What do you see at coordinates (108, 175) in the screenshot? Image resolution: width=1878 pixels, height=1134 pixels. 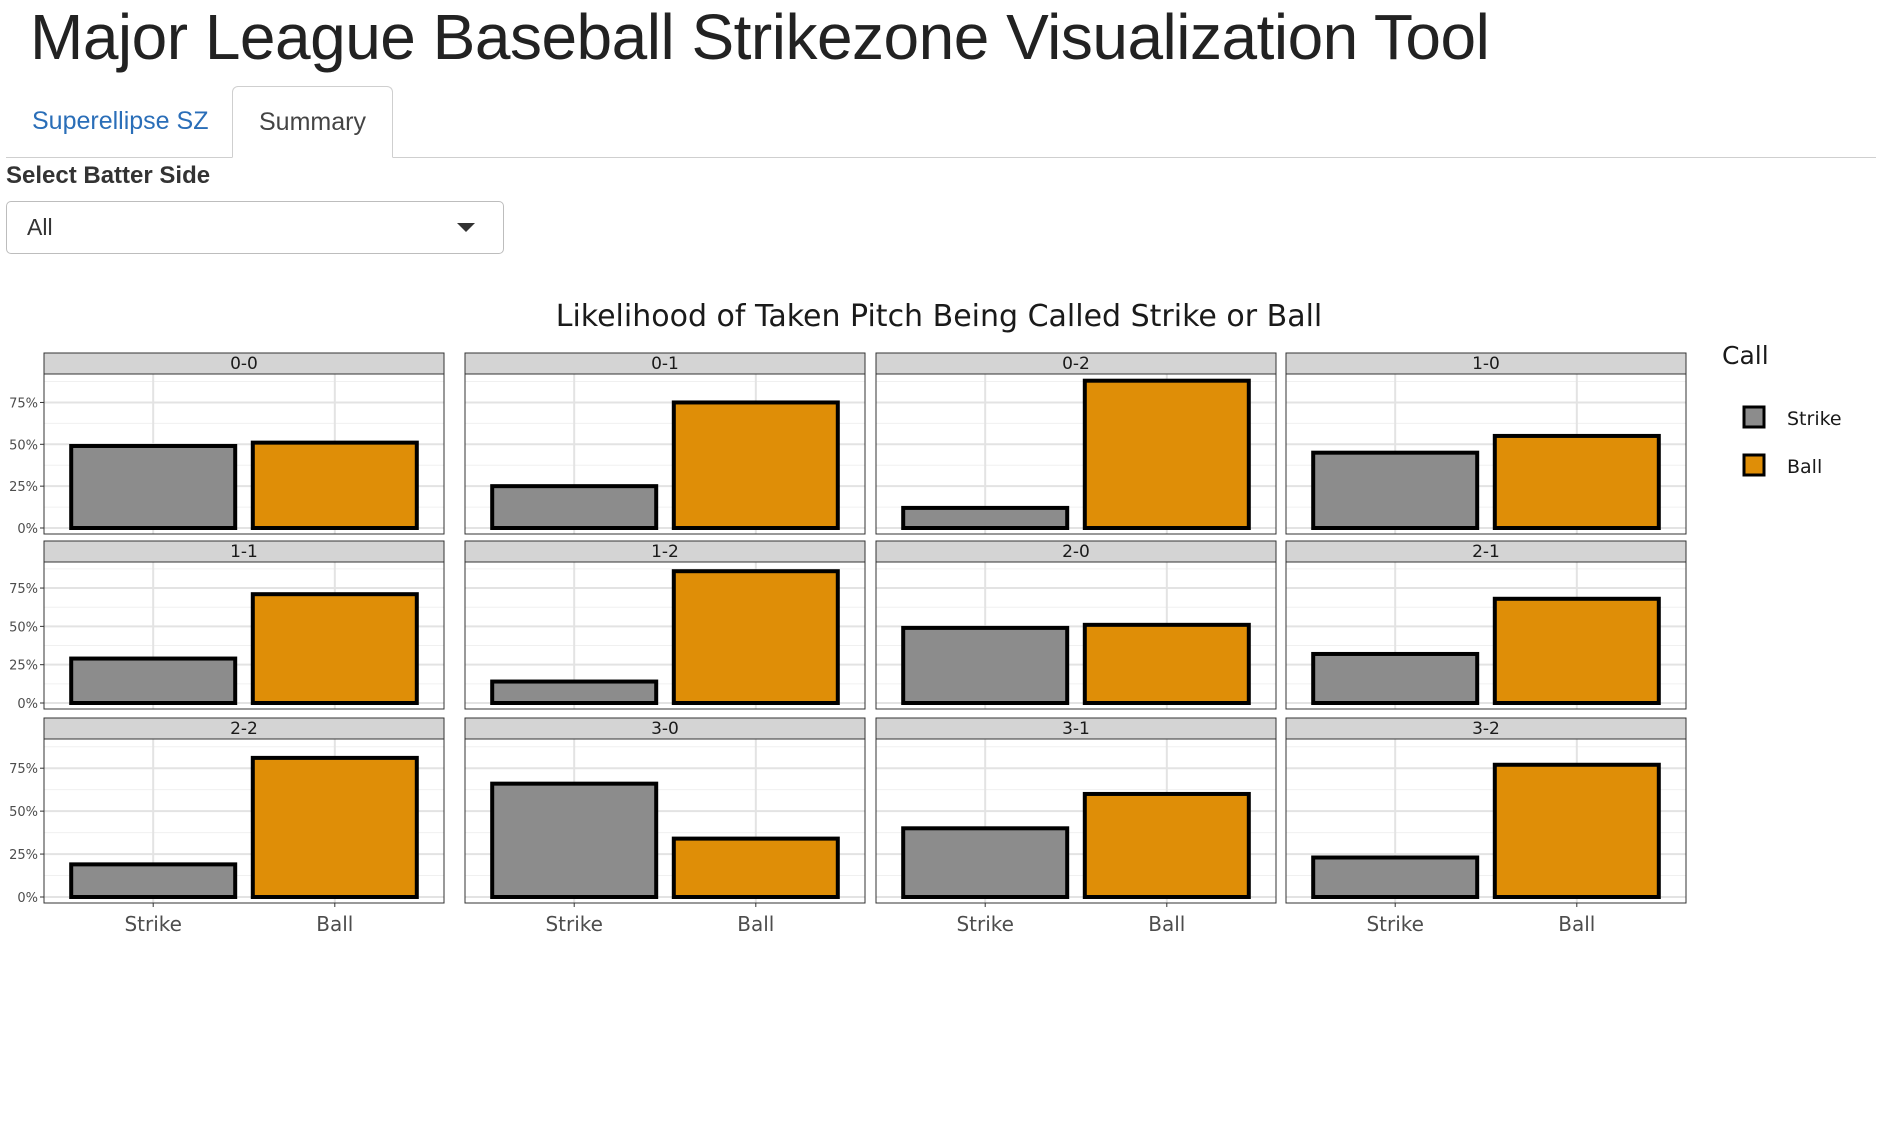 I see `batter-side-label: Select Batter Side` at bounding box center [108, 175].